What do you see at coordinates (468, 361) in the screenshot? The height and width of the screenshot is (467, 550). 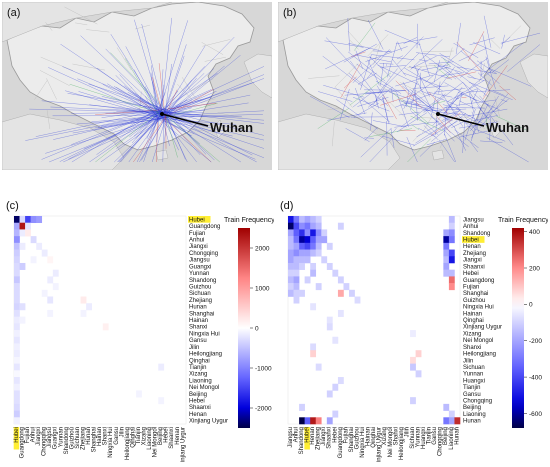 I see `row-label: Jilin` at bounding box center [468, 361].